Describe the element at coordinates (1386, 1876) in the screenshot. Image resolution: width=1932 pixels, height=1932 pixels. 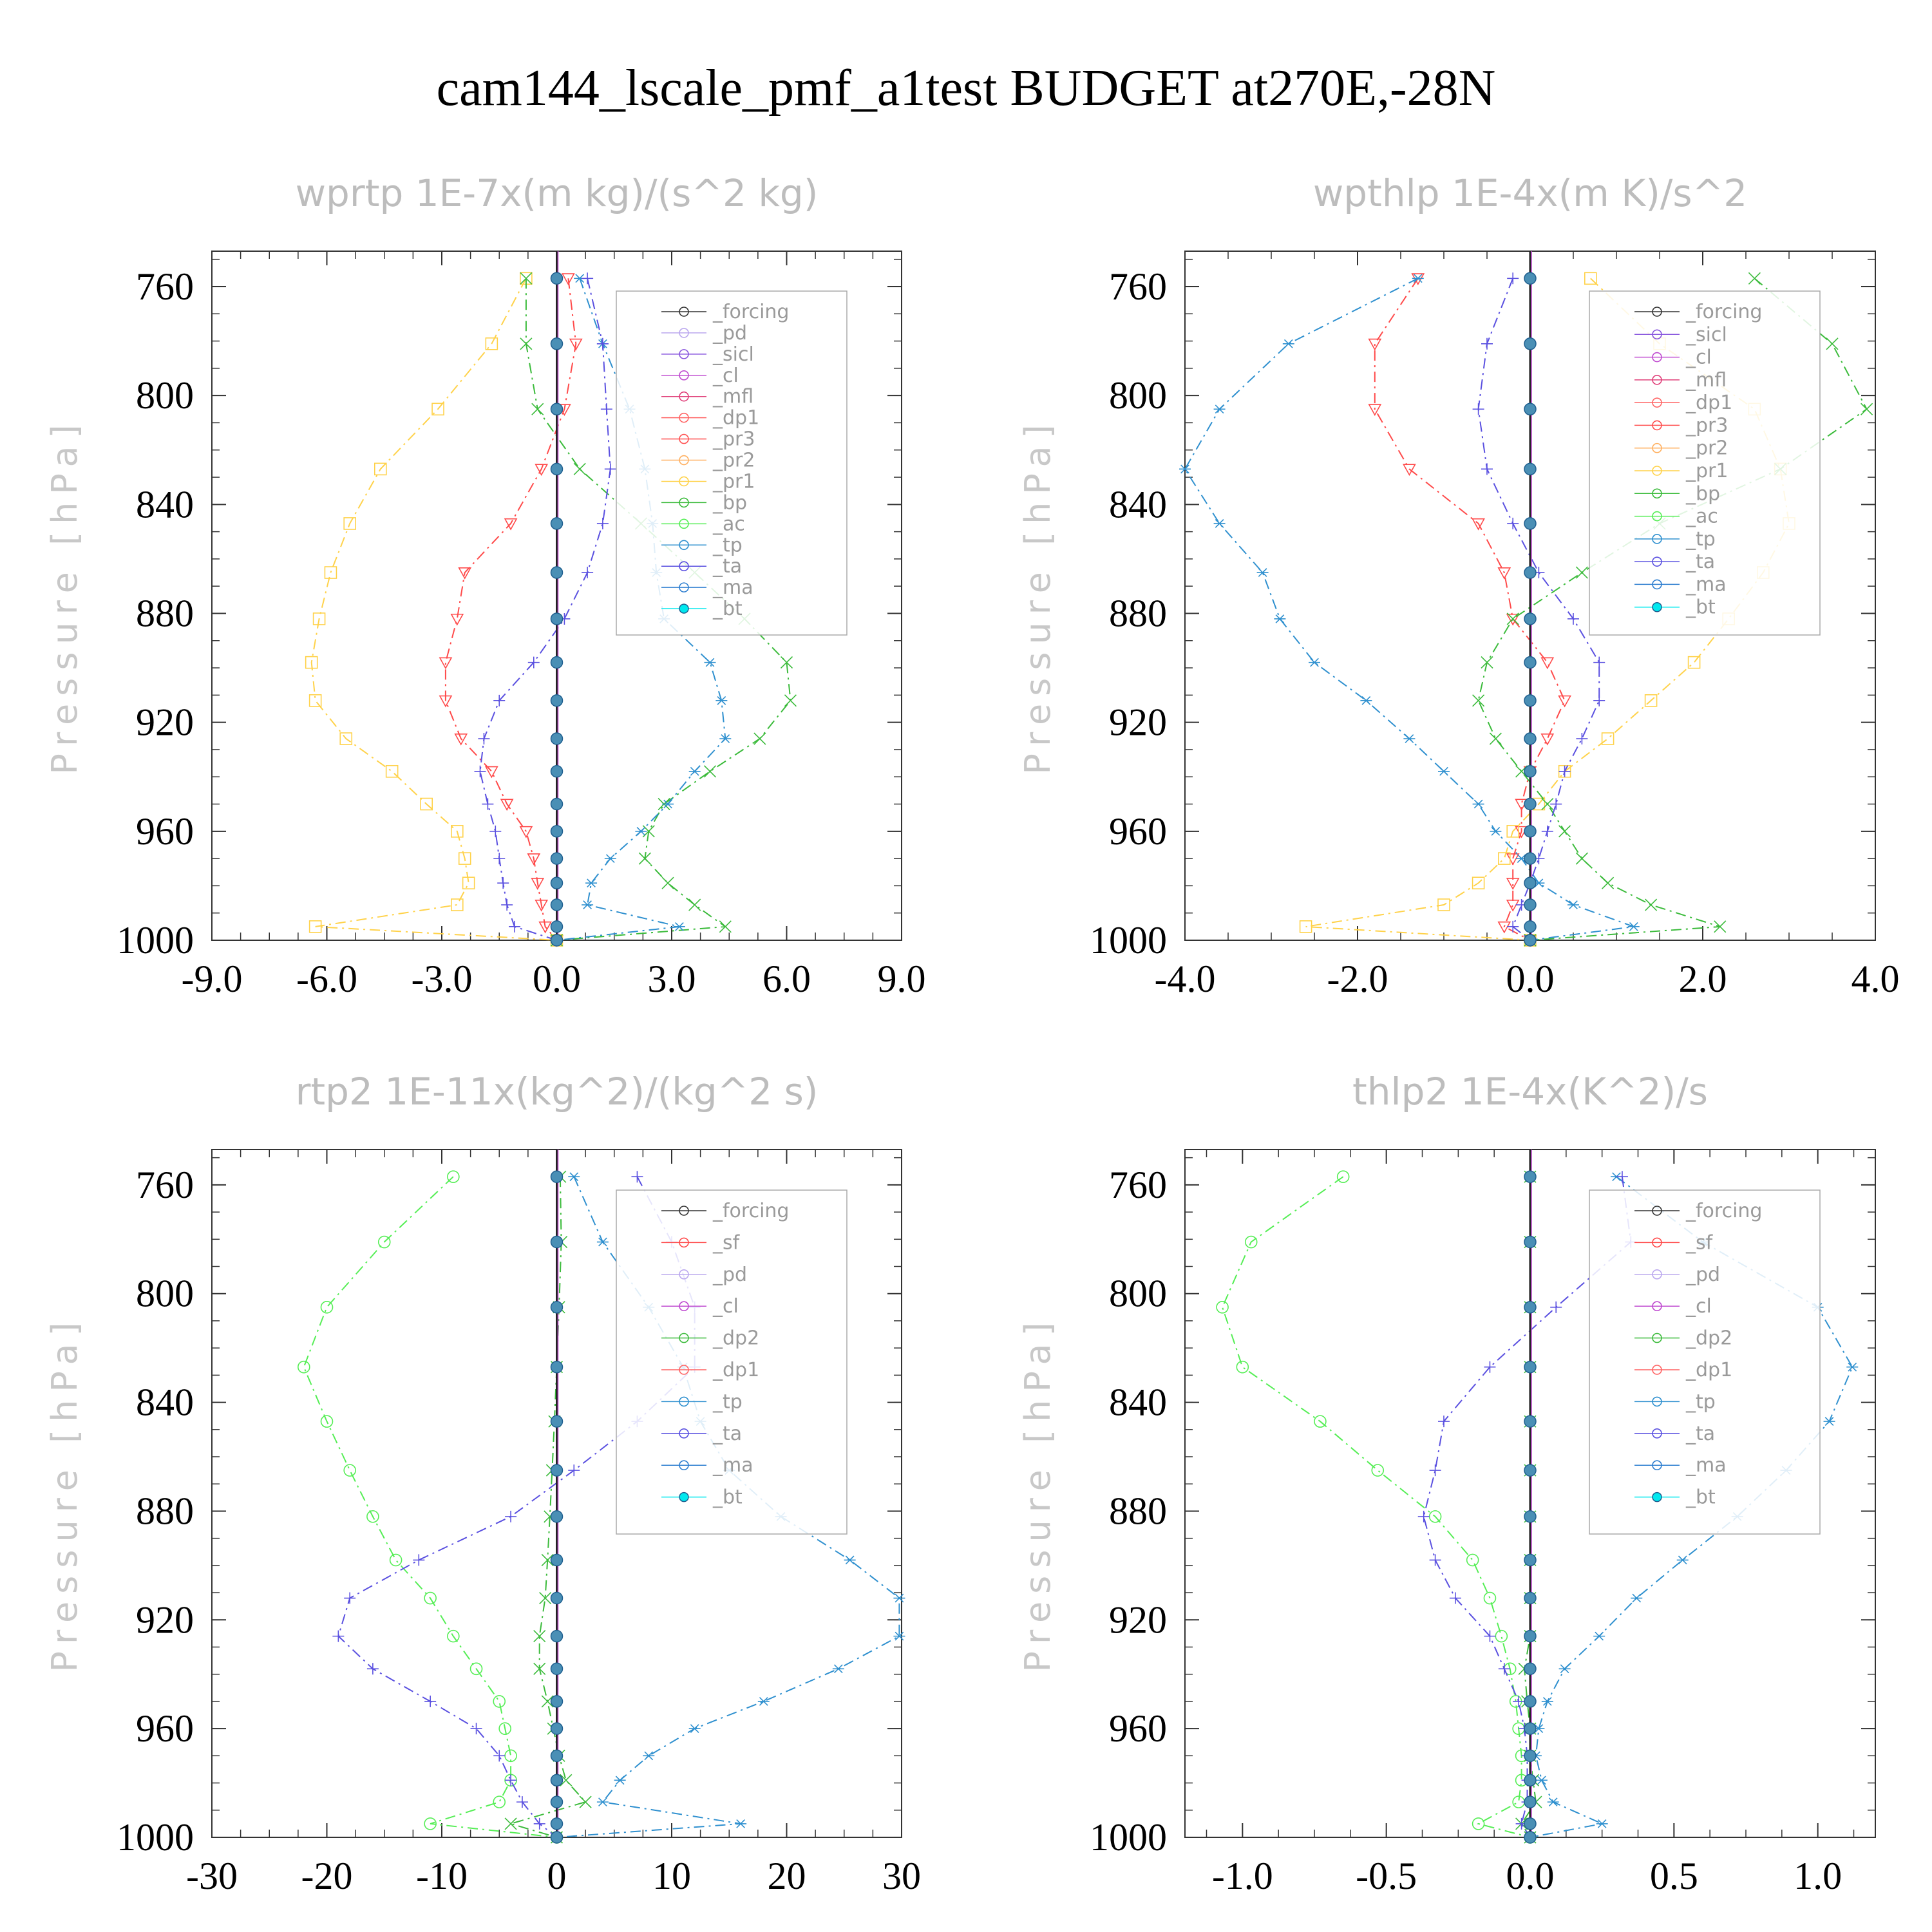
I see `x-tick-label: -0.5` at that location.